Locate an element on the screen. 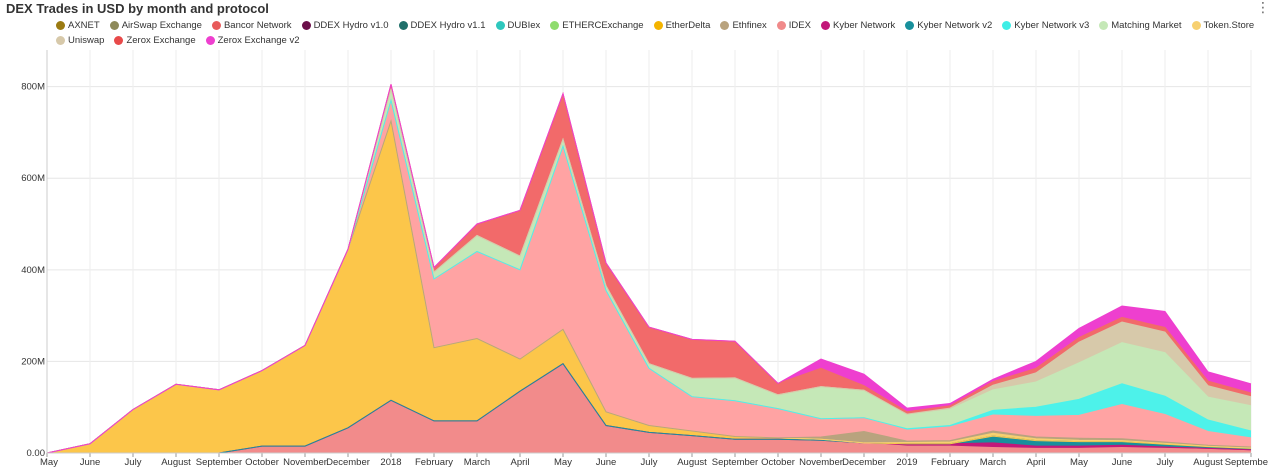 The image size is (1280, 469). legend-label: DUBIex is located at coordinates (524, 25).